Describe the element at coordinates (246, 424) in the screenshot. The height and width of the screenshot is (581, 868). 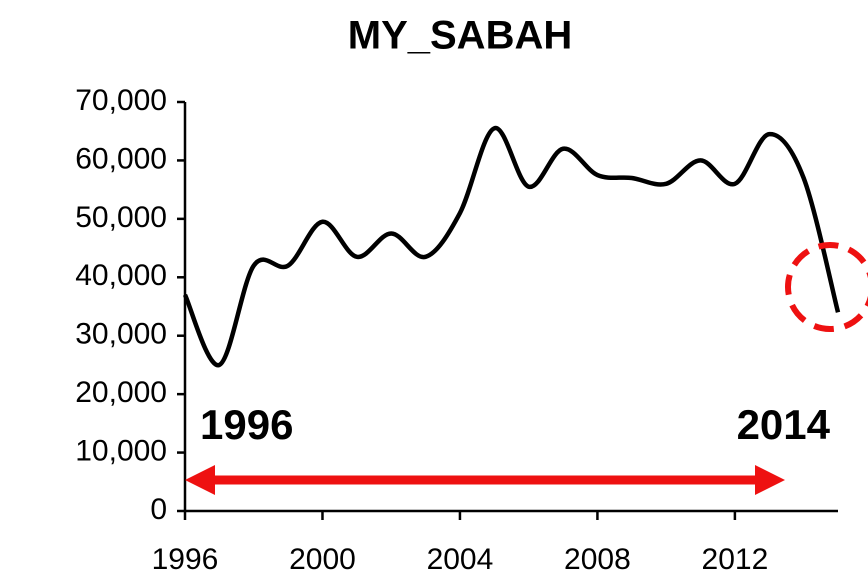
I see `annotation: 1996` at that location.